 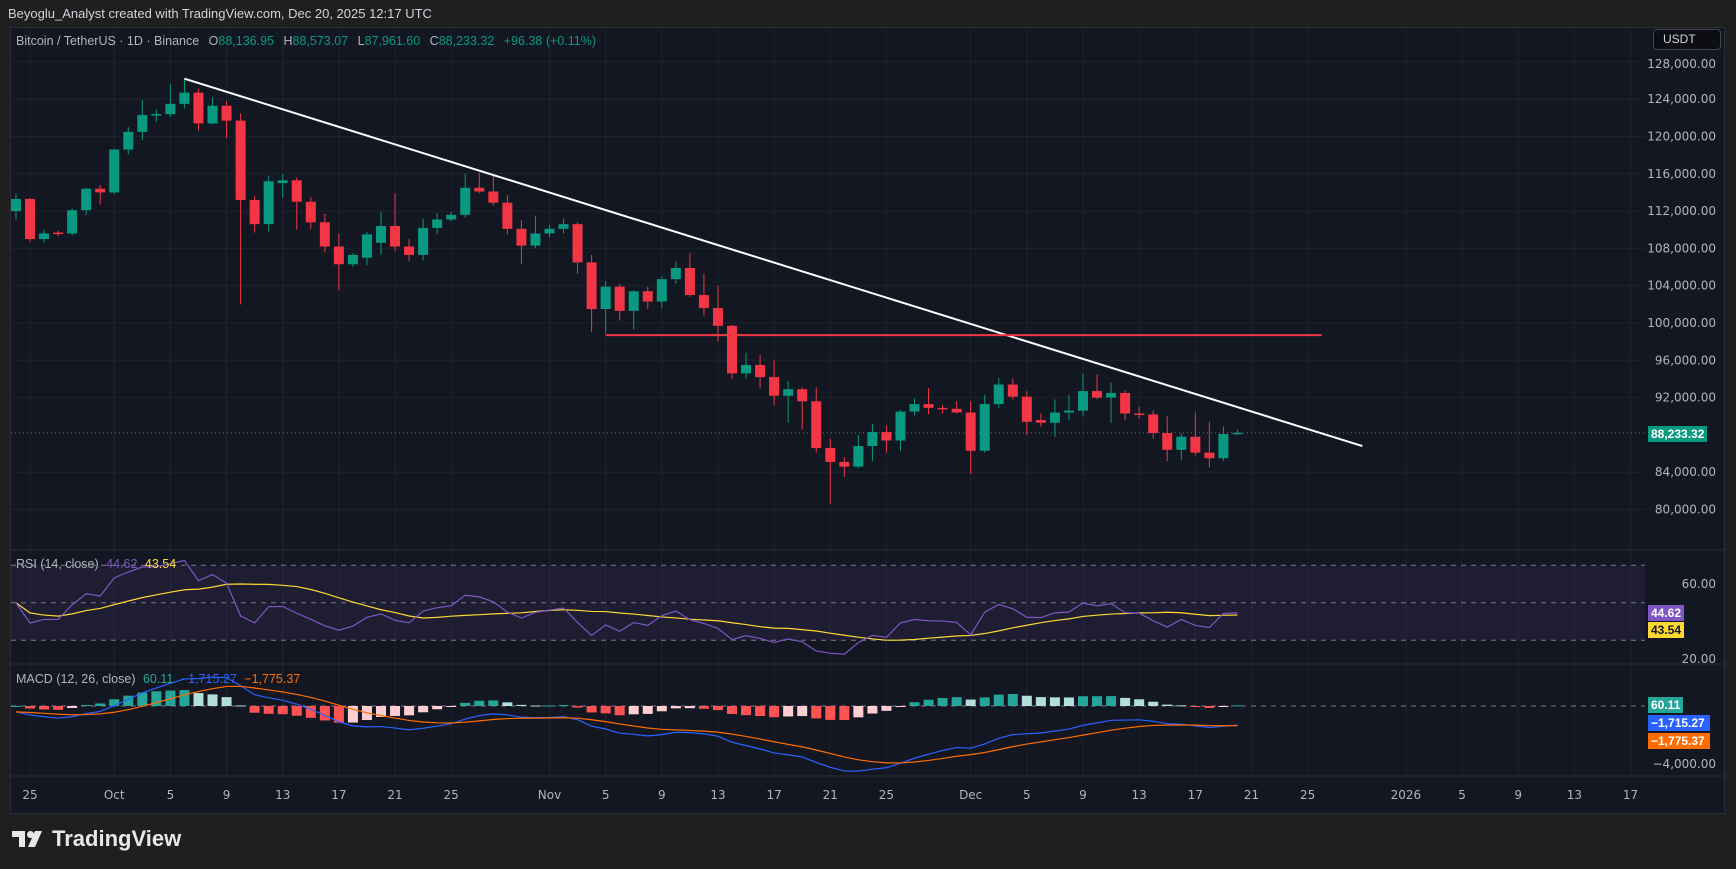 What do you see at coordinates (1518, 795) in the screenshot?
I see `time-tick-label: 9` at bounding box center [1518, 795].